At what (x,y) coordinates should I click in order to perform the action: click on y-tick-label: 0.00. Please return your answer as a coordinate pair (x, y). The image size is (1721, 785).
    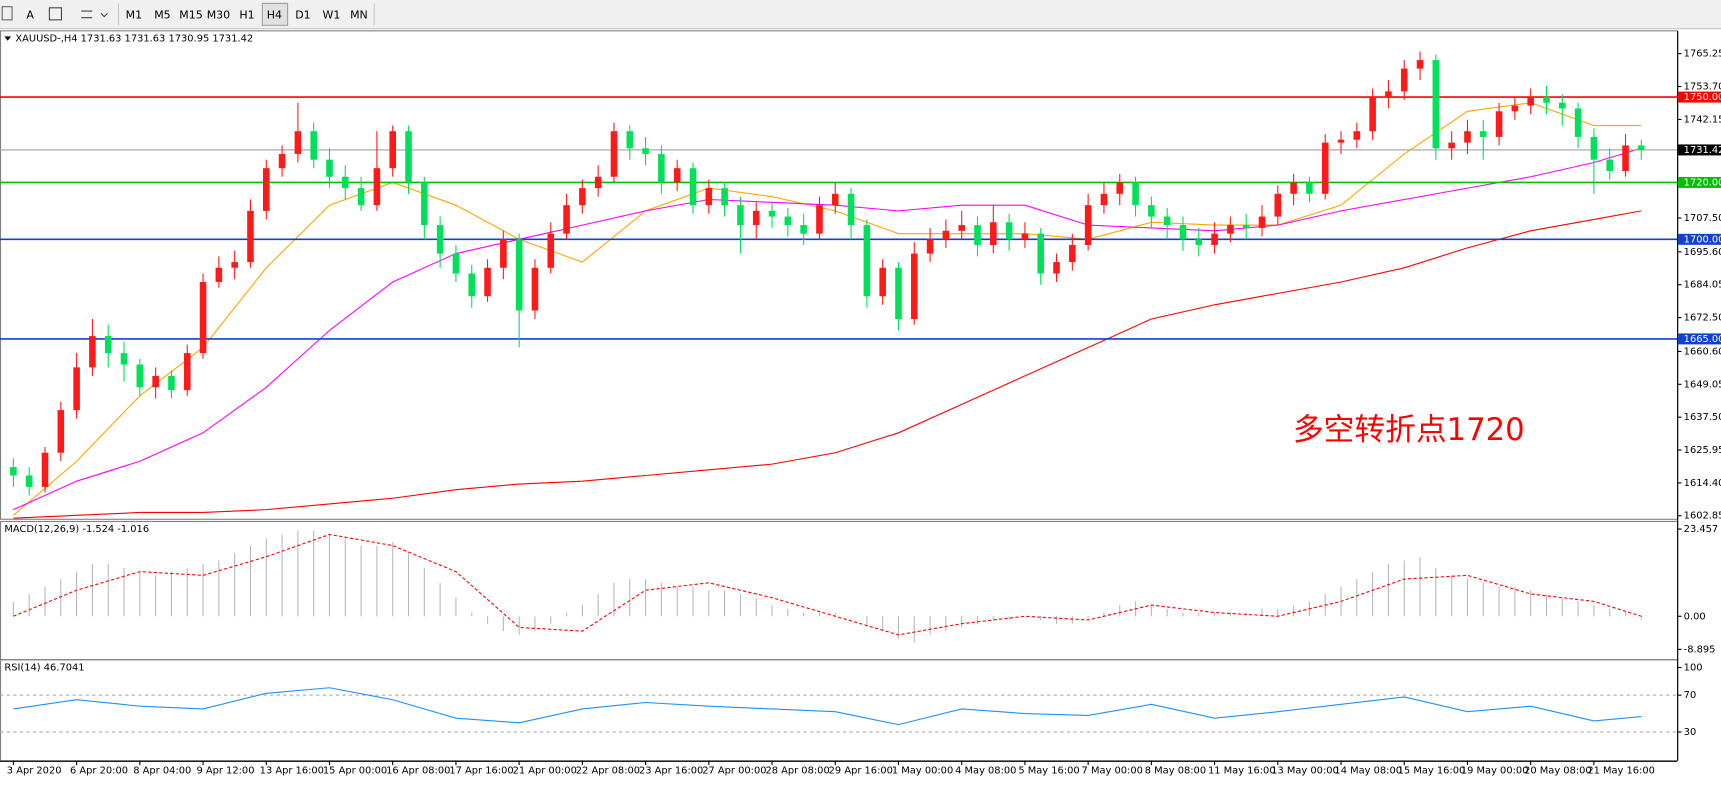
    Looking at the image, I should click on (1695, 616).